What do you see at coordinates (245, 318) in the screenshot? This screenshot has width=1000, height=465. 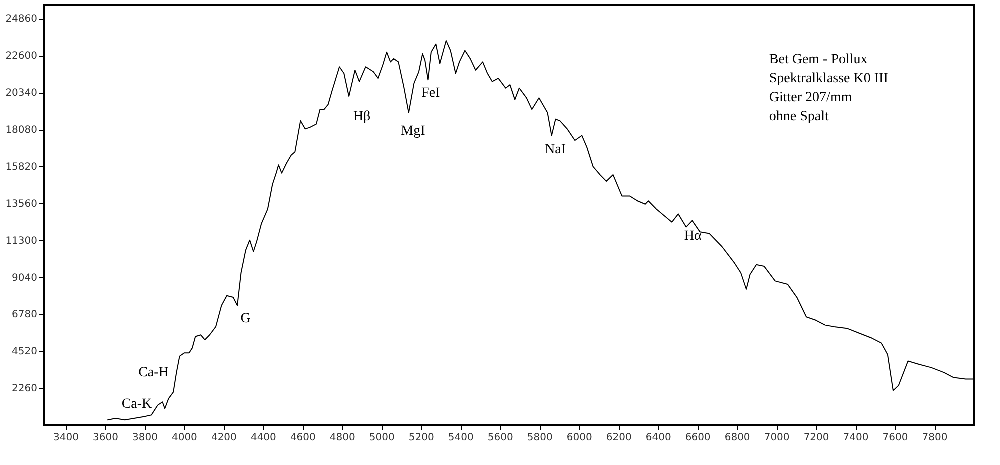 I see `annotation: G` at bounding box center [245, 318].